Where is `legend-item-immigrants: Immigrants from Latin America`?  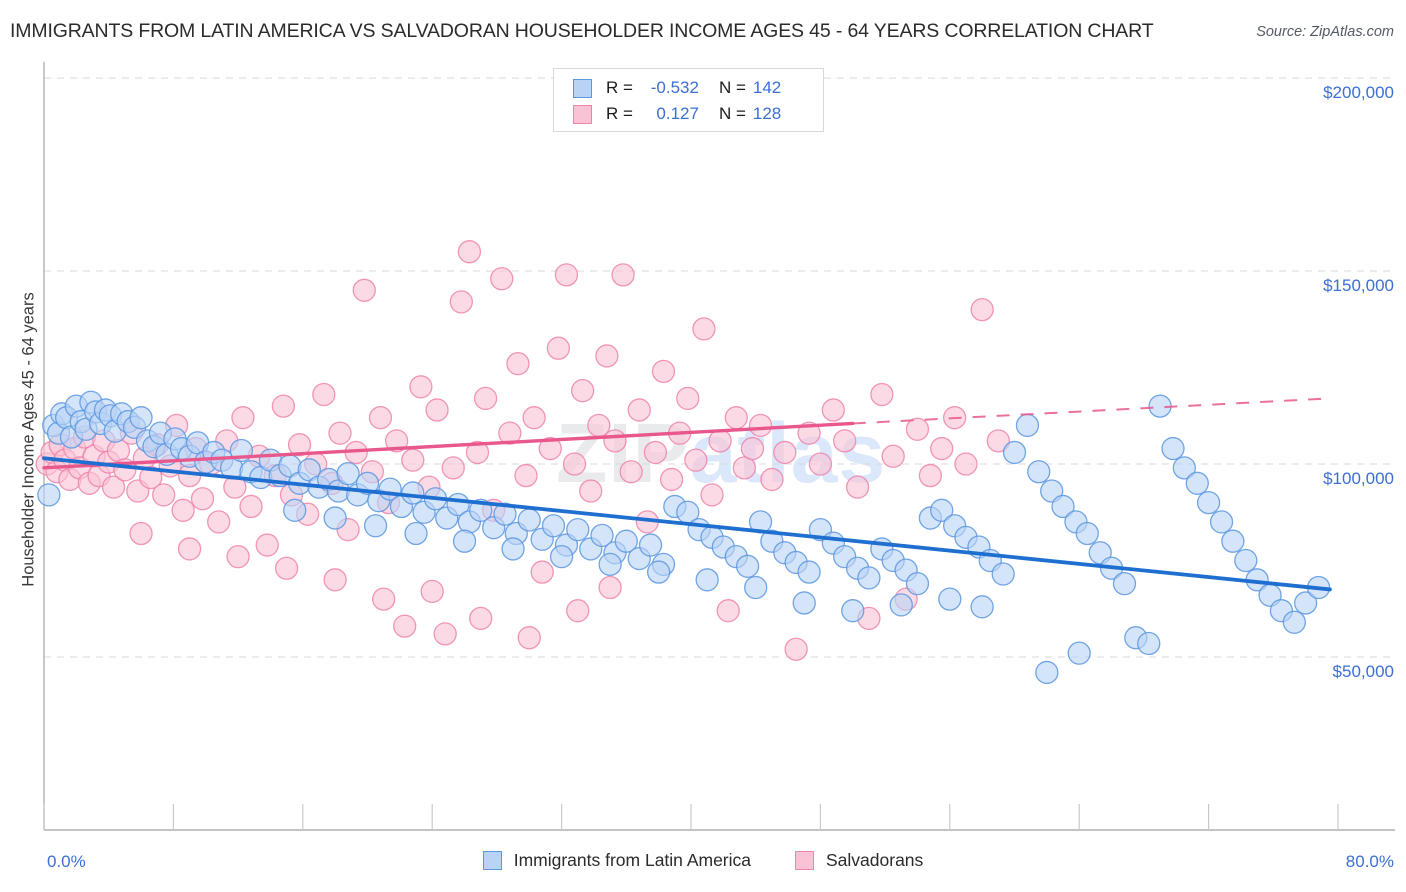 legend-item-immigrants: Immigrants from Latin America is located at coordinates (616, 860).